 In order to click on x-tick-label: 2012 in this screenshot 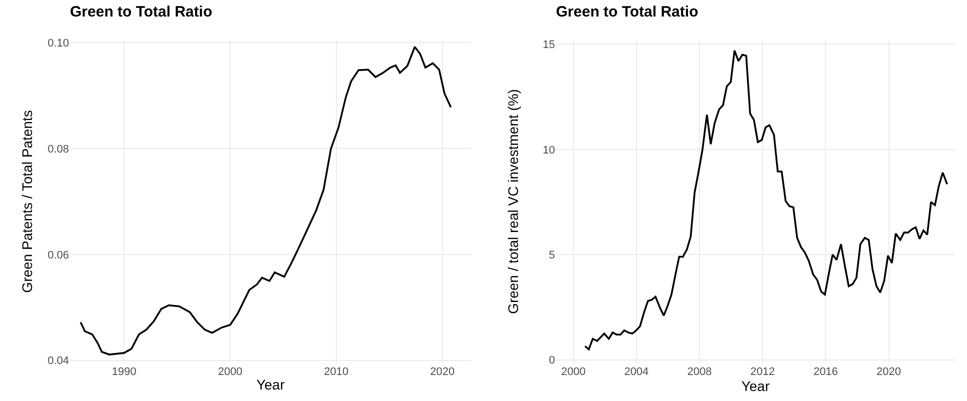, I will do `click(762, 372)`.